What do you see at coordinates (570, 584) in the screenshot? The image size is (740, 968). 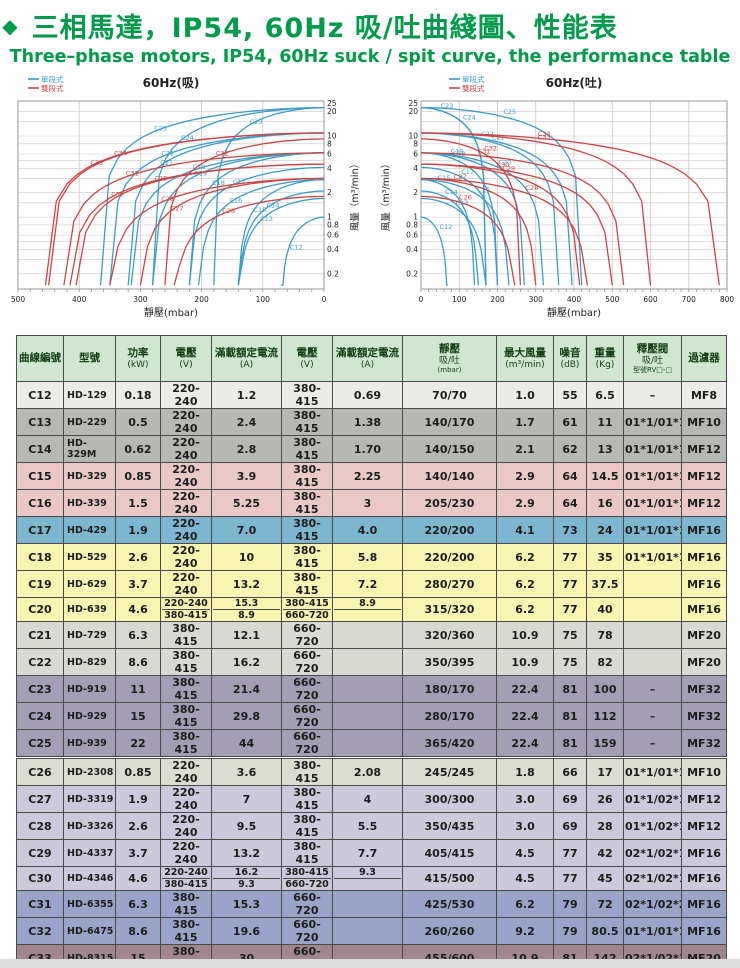 I see `cell-db: 77` at bounding box center [570, 584].